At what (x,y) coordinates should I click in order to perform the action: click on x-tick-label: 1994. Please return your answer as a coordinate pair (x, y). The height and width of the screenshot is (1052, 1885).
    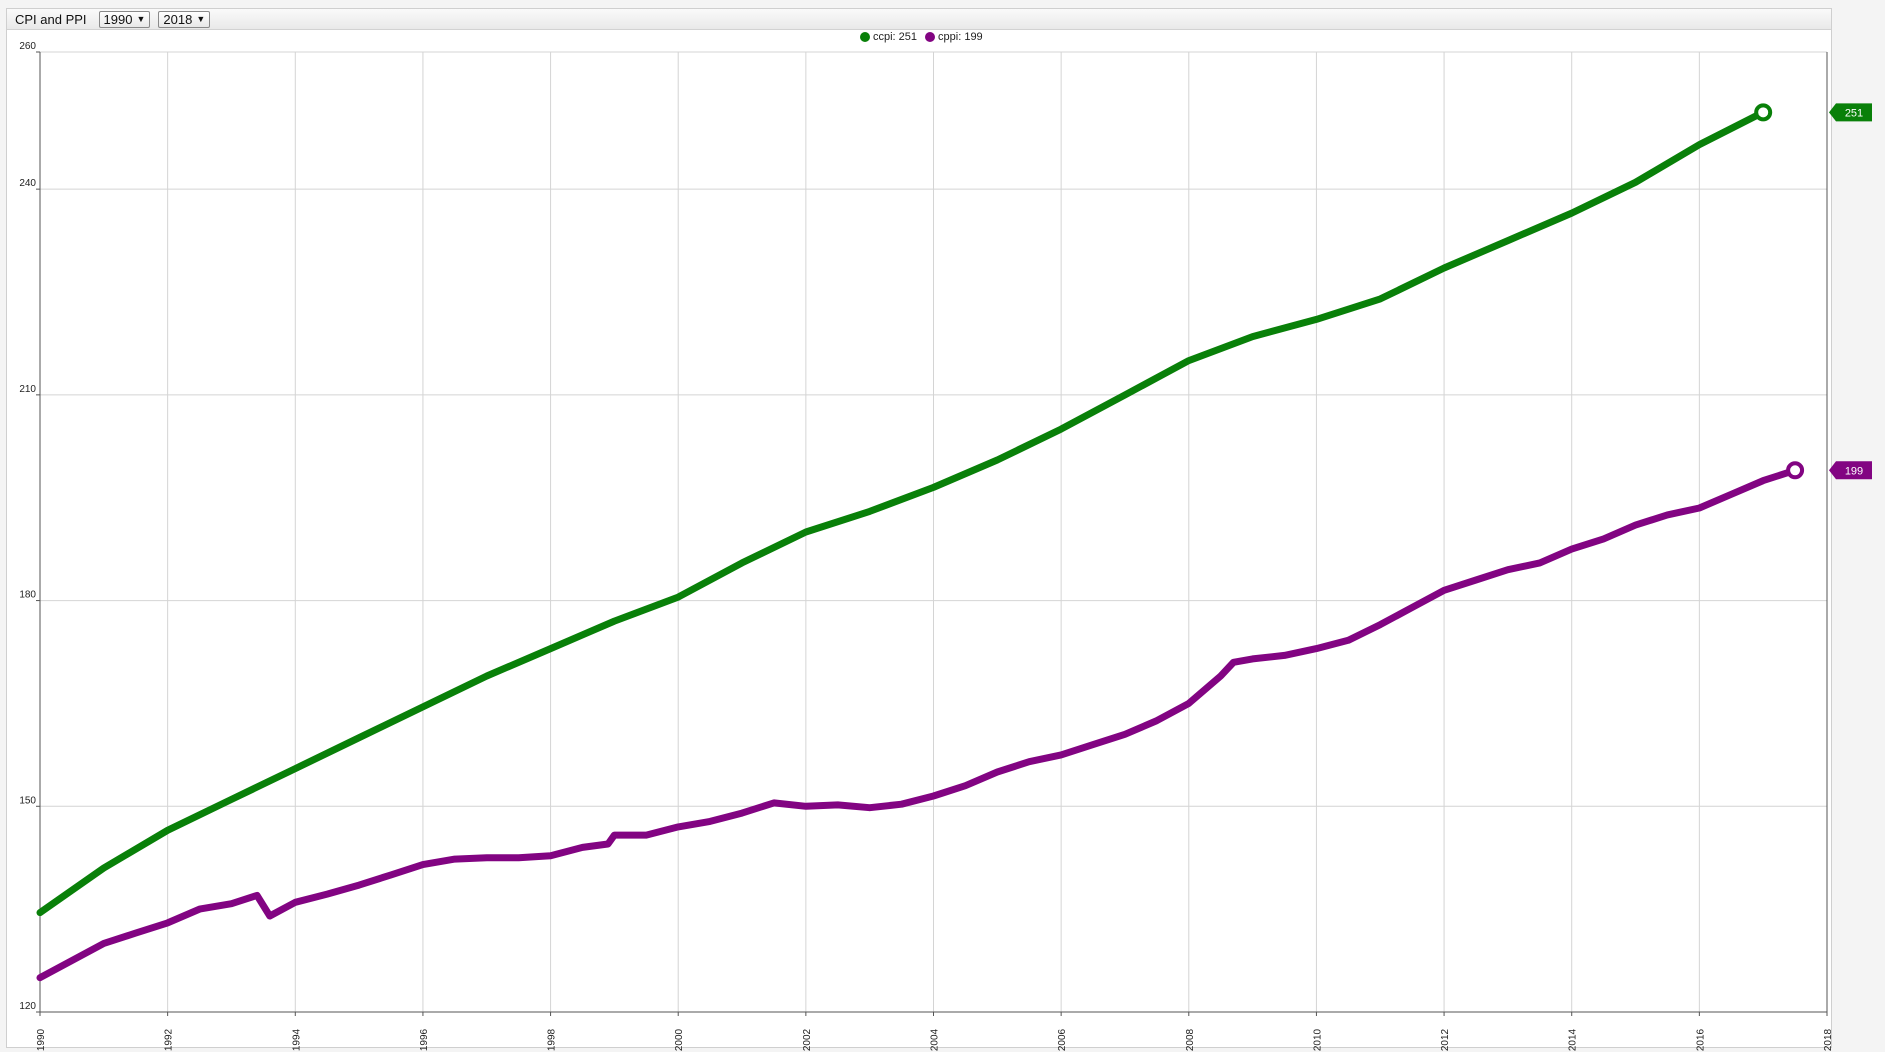
    Looking at the image, I should click on (296, 1039).